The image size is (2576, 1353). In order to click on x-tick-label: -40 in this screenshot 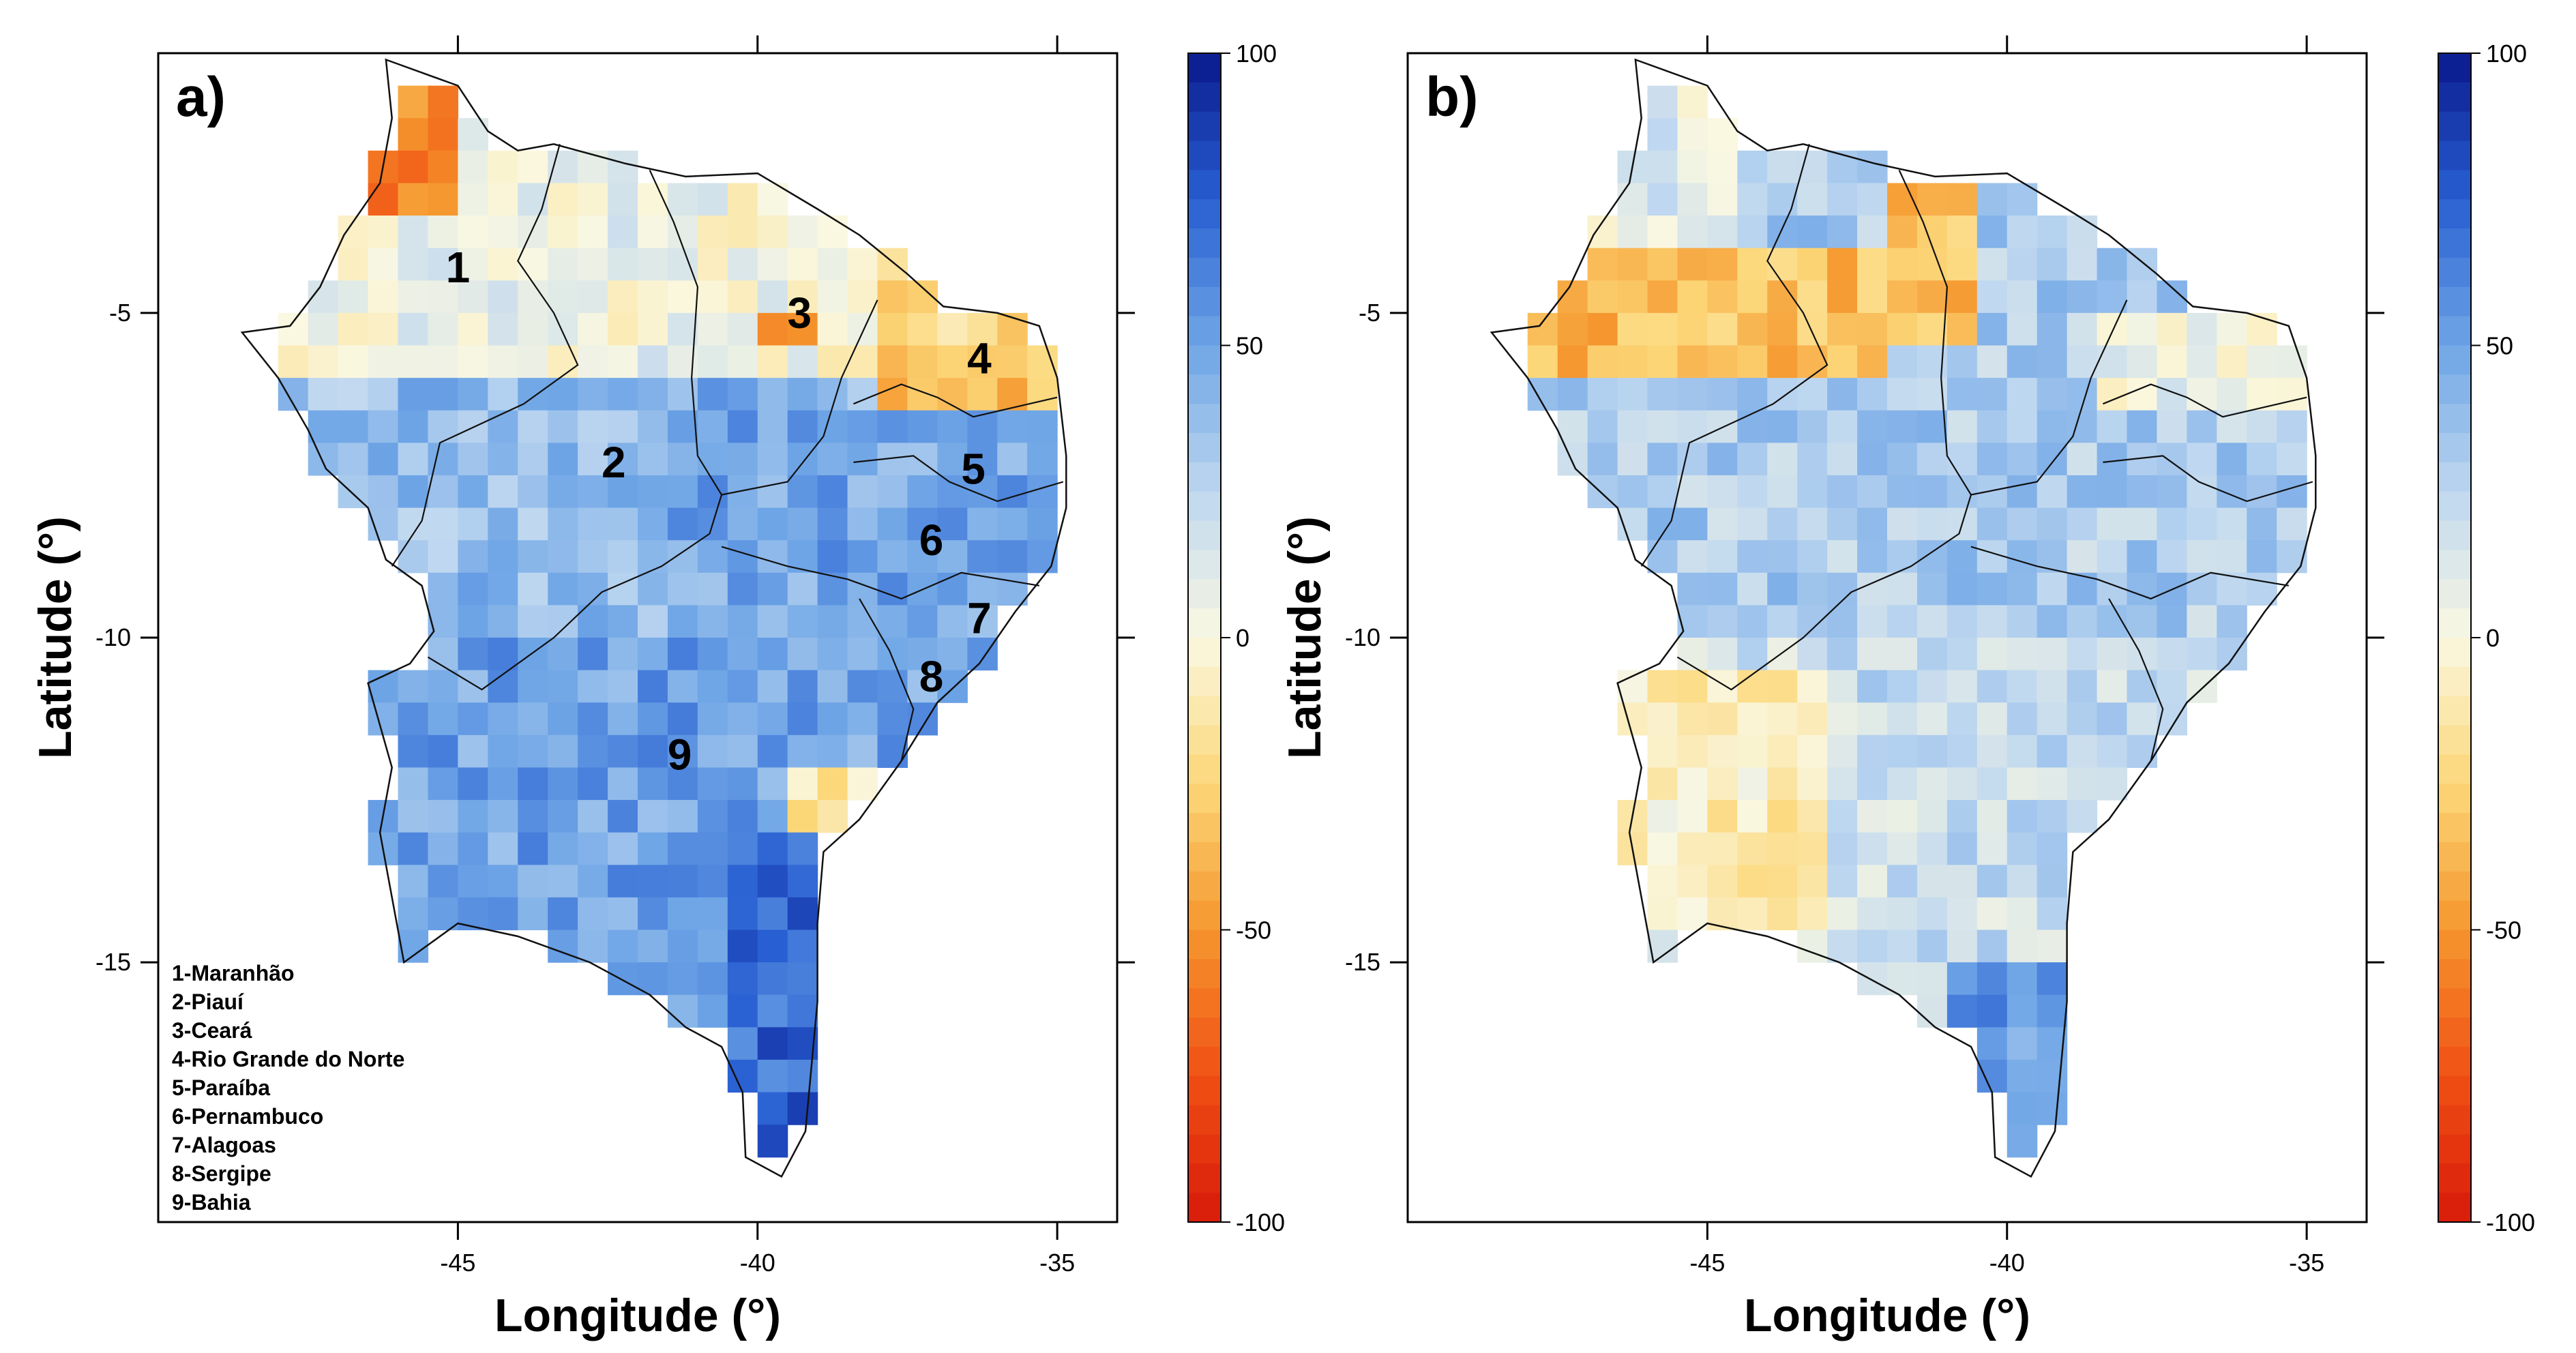, I will do `click(2007, 1263)`.